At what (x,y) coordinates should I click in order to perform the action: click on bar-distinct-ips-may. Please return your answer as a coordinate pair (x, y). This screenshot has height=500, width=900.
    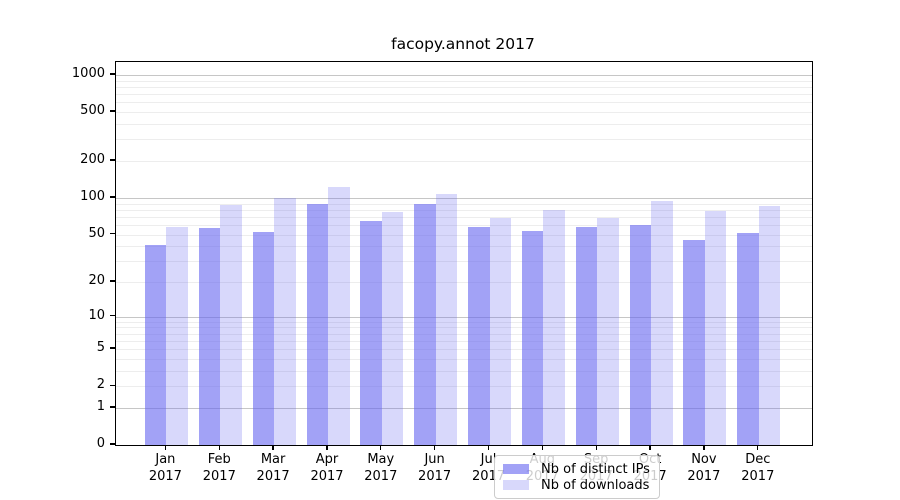
    Looking at the image, I should click on (371, 332).